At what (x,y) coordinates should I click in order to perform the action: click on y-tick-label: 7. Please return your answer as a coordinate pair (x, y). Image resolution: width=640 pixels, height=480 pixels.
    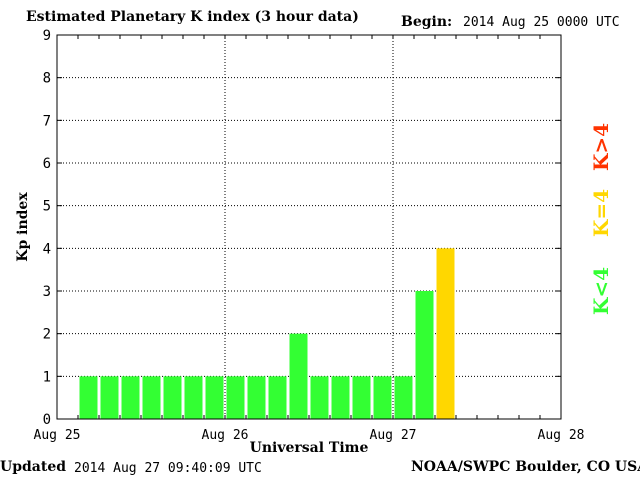
    Looking at the image, I should click on (47, 121).